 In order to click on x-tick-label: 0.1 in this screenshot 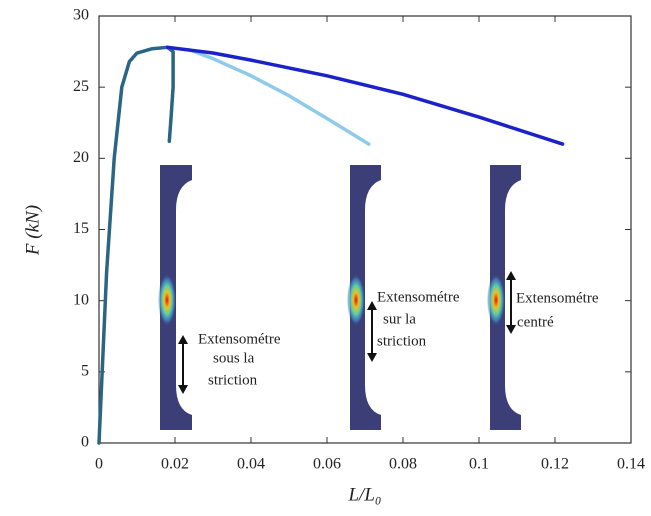, I will do `click(479, 464)`.